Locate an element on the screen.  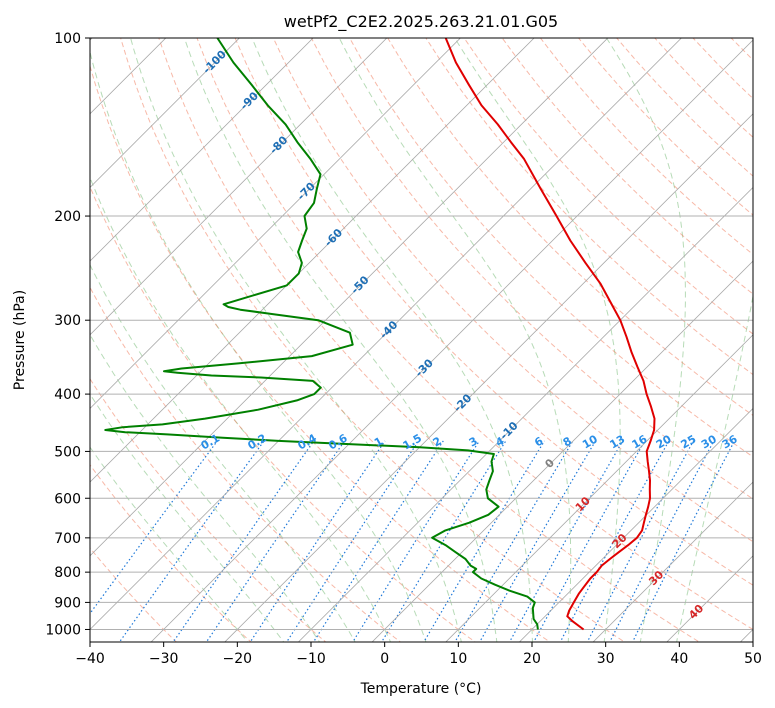
y-tick-label: 900 is located at coordinates (67, 603).